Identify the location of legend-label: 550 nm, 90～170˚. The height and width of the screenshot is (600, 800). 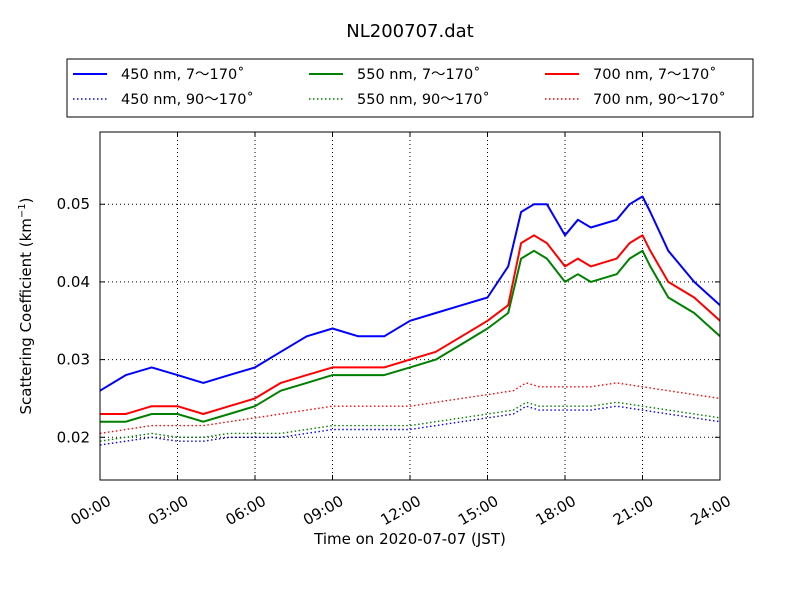
(423, 99).